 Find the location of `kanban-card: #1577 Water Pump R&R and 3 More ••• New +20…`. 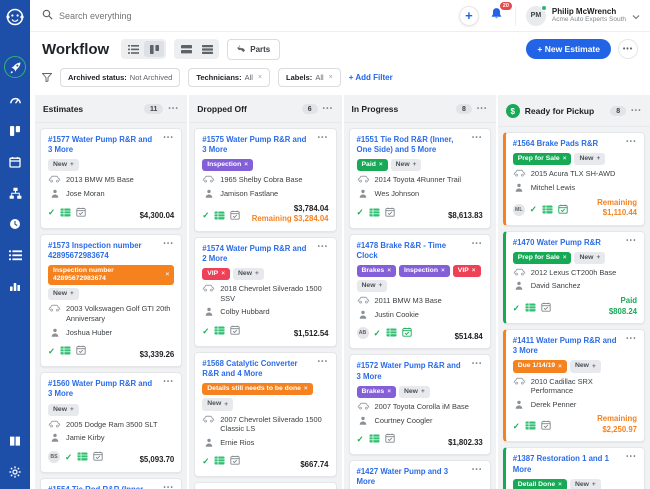

kanban-card: #1577 Water Pump R&R and 3 More ••• New +20… is located at coordinates (111, 178).